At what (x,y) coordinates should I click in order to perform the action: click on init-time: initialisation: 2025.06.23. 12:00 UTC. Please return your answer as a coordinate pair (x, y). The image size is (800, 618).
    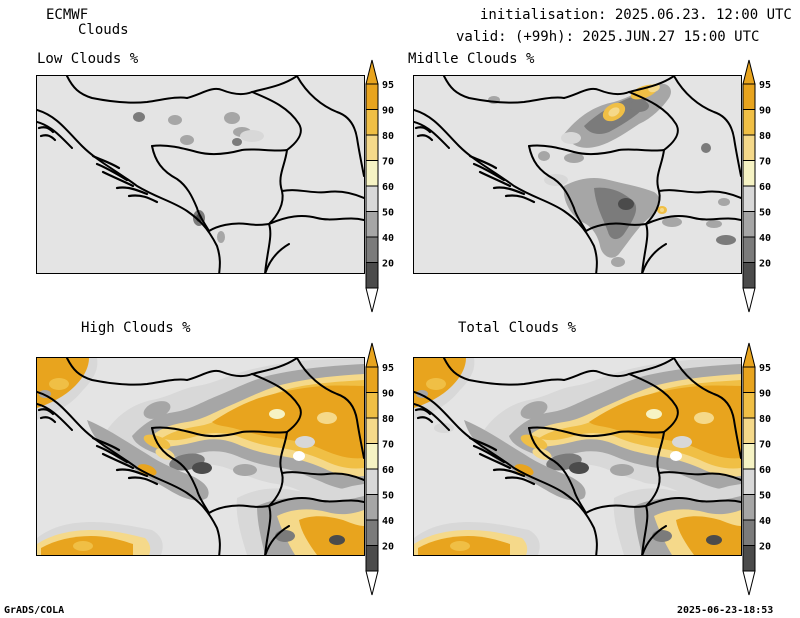
    Looking at the image, I should click on (636, 15).